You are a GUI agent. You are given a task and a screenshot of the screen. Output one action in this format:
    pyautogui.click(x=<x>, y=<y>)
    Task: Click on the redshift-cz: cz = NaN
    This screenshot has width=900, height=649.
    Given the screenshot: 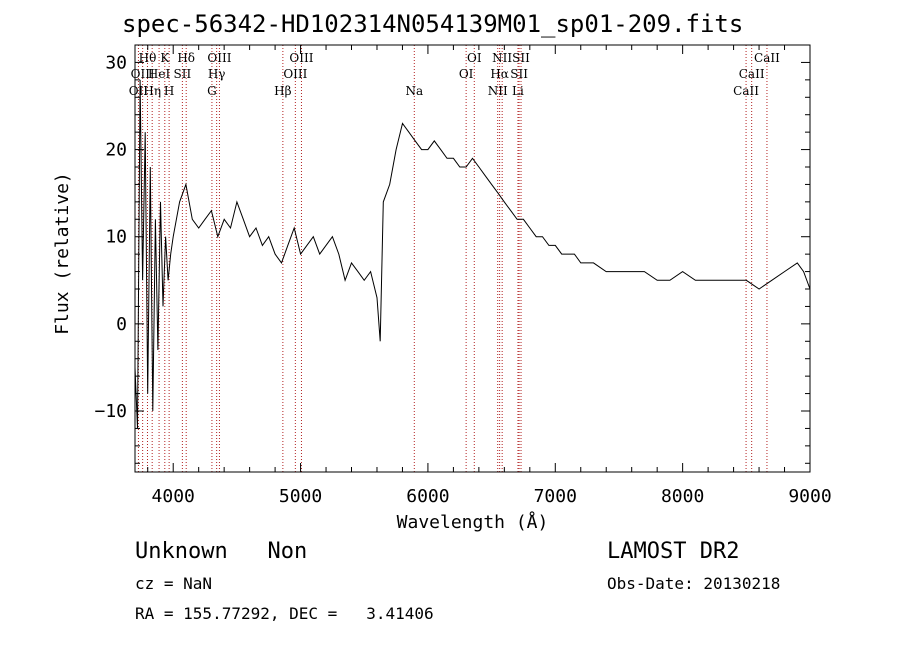 What is the action you would take?
    pyautogui.click(x=174, y=583)
    